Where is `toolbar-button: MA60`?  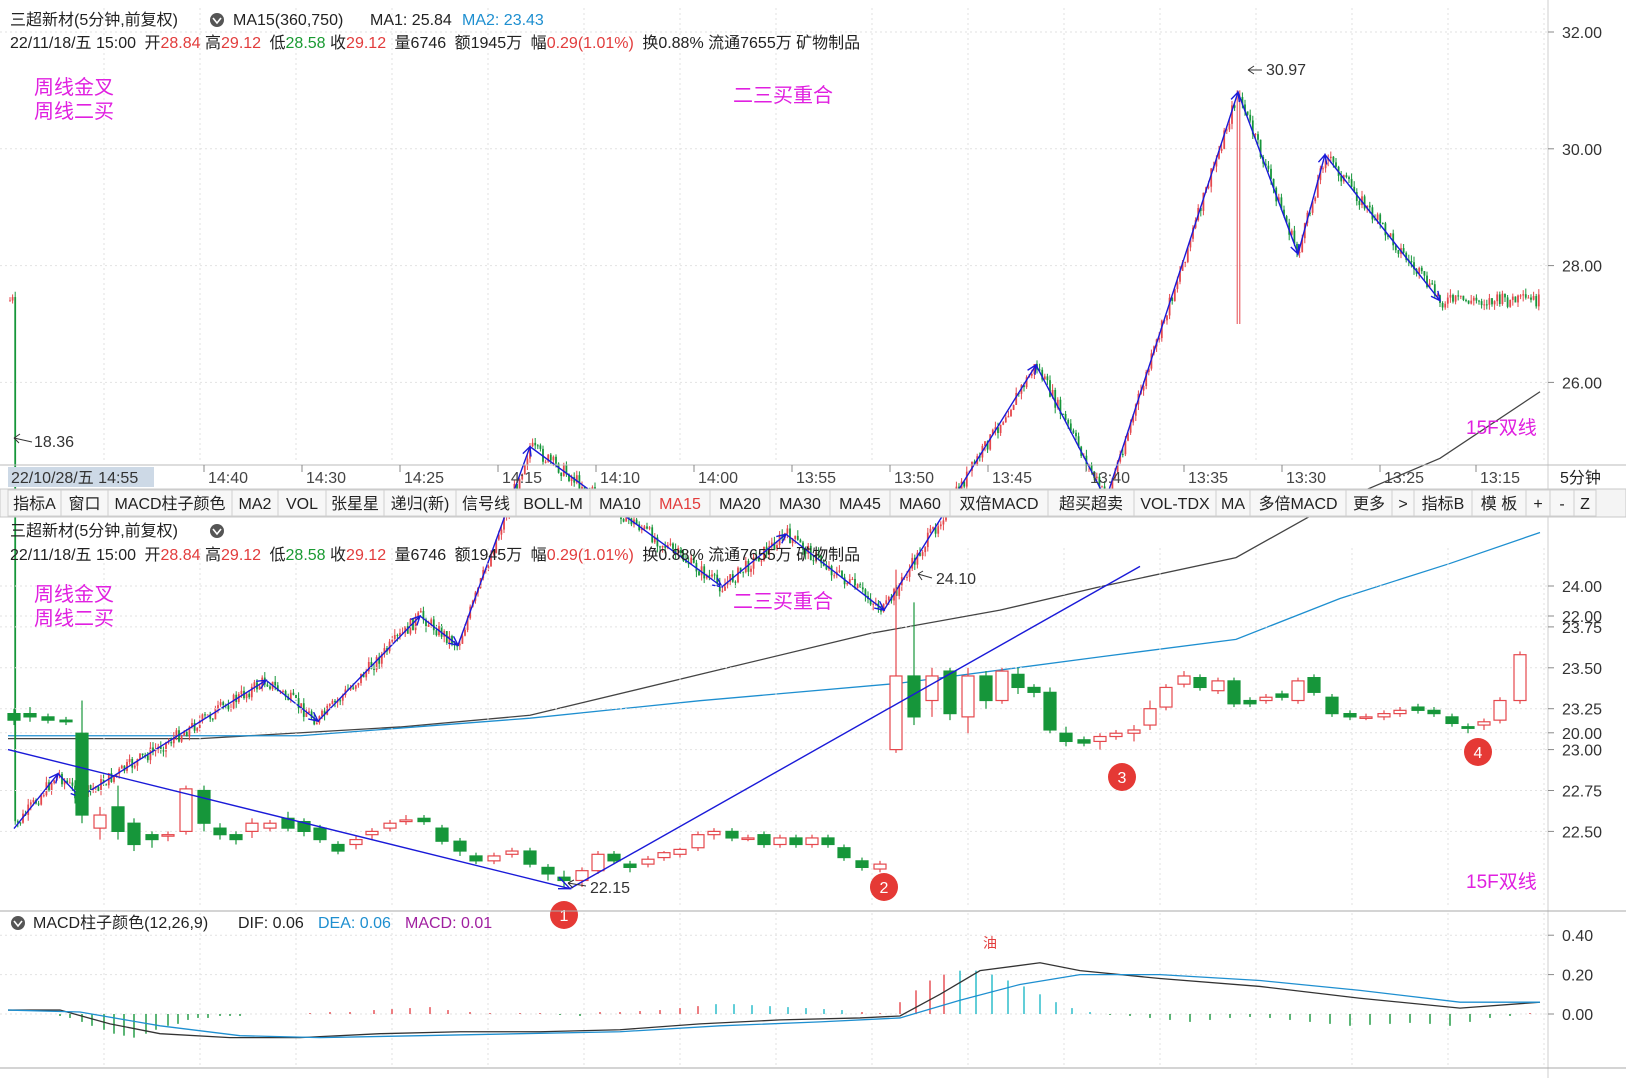
toolbar-button: MA60 is located at coordinates (920, 503).